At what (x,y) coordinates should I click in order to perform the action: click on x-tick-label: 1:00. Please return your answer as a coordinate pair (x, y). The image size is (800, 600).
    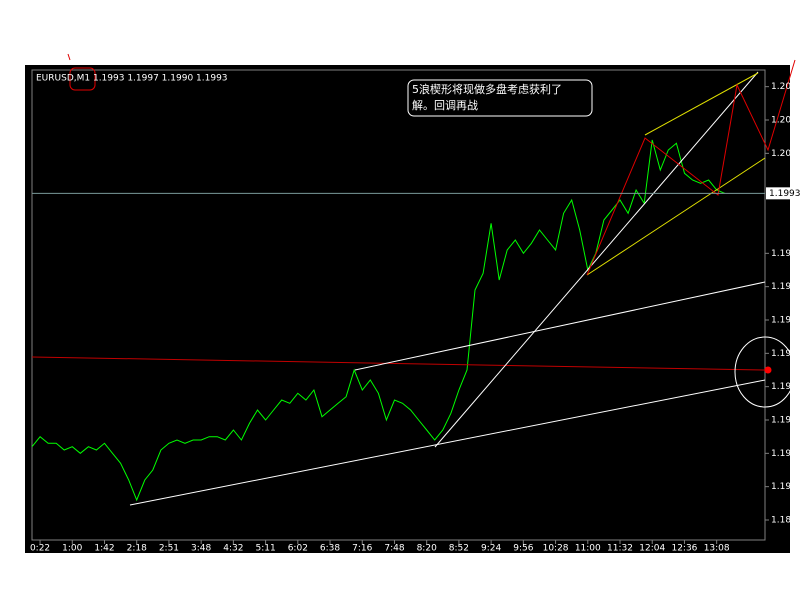
    Looking at the image, I should click on (72, 549).